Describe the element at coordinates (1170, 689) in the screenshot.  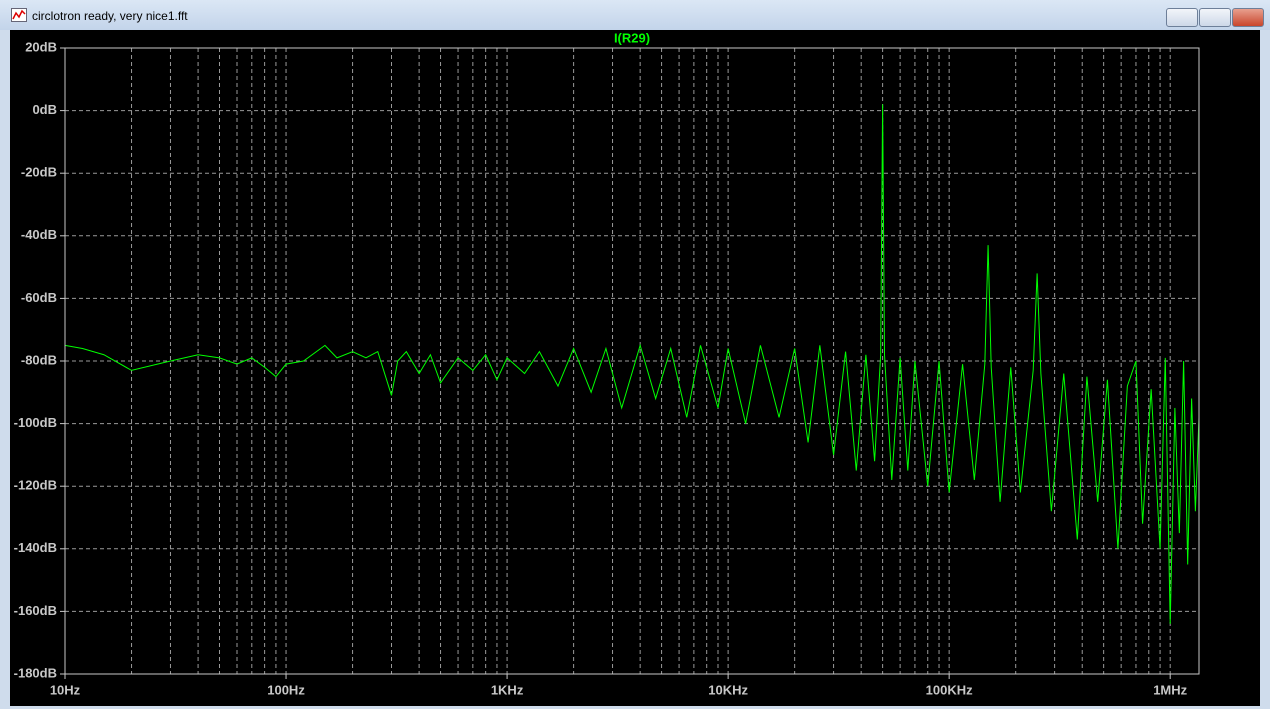
I see `x-tick-label: 1MHz` at that location.